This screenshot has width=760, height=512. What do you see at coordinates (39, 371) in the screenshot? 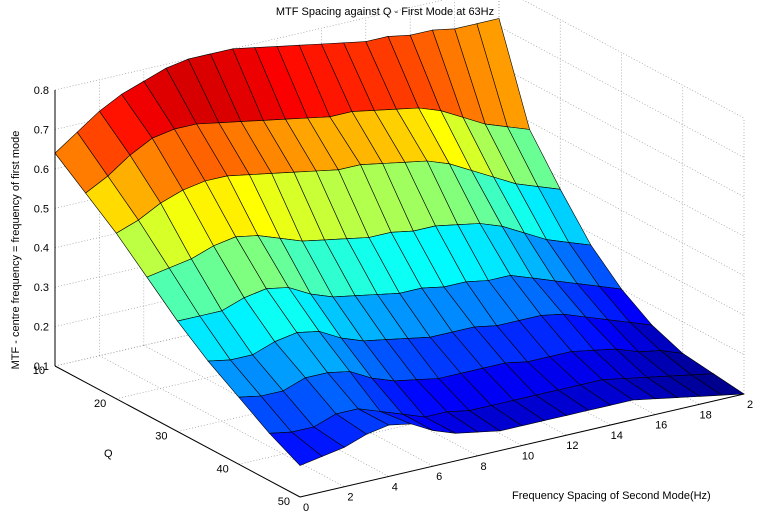
I see `y-tick-label: 10` at bounding box center [39, 371].